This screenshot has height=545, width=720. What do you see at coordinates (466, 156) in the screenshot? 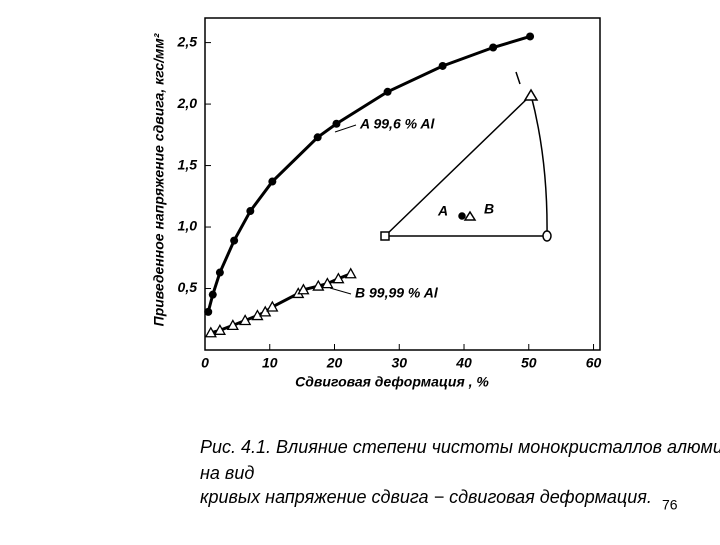
I see `inset-diagram` at bounding box center [466, 156].